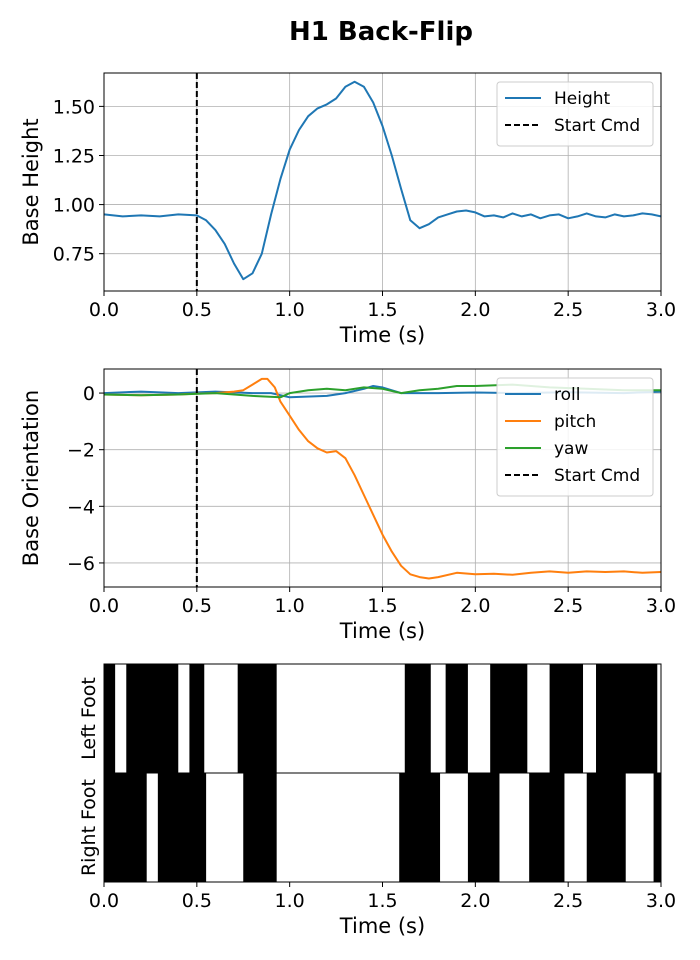  I want to click on legend-entry: yaw, so click(571, 449).